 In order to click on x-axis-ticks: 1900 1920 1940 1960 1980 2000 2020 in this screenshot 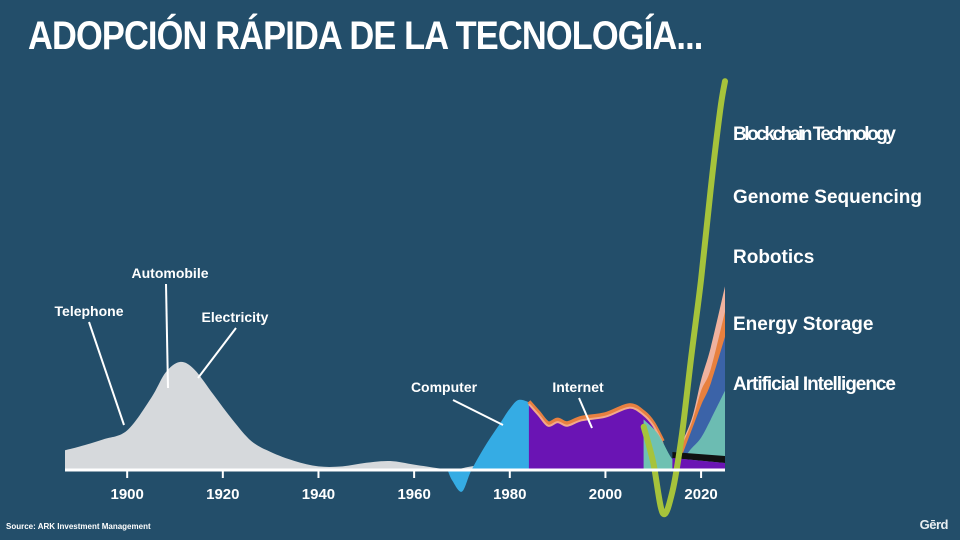, I will do `click(414, 486)`.